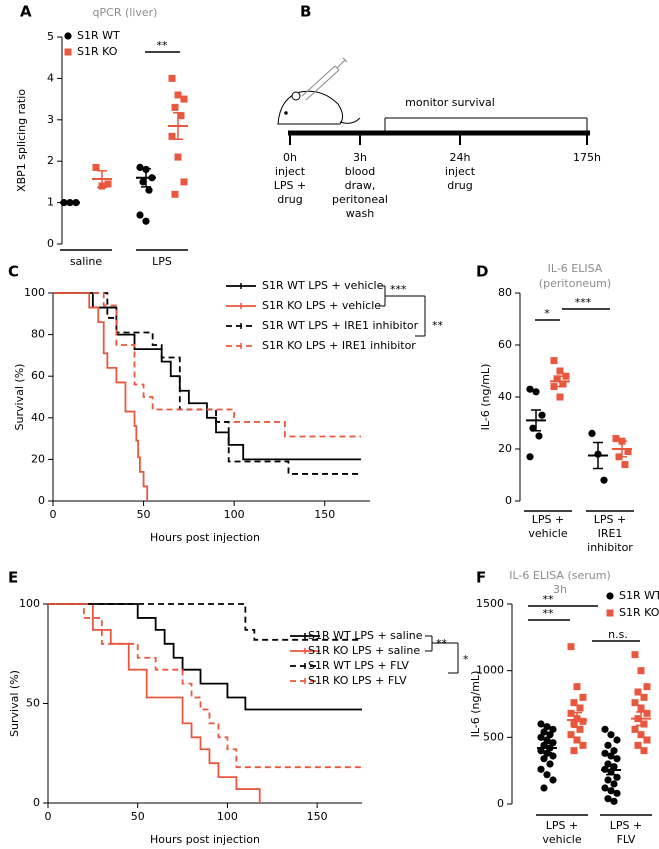 The image size is (659, 849). Describe the element at coordinates (50, 36) in the screenshot. I see `y-tick-label: 5` at that location.